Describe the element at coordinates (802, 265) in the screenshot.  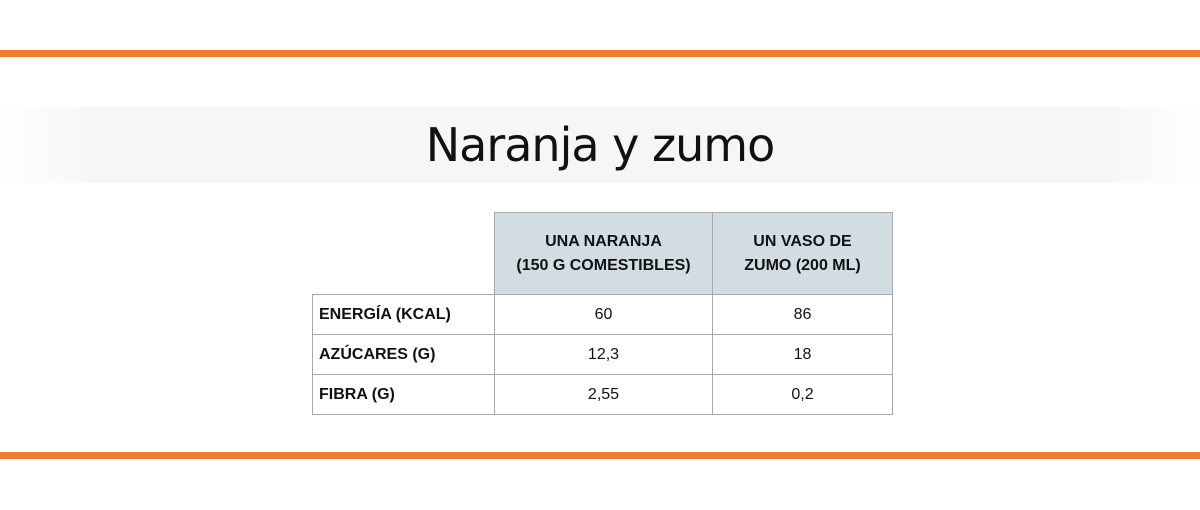
I see `header-line: ZUMO (200 ML)` at that location.